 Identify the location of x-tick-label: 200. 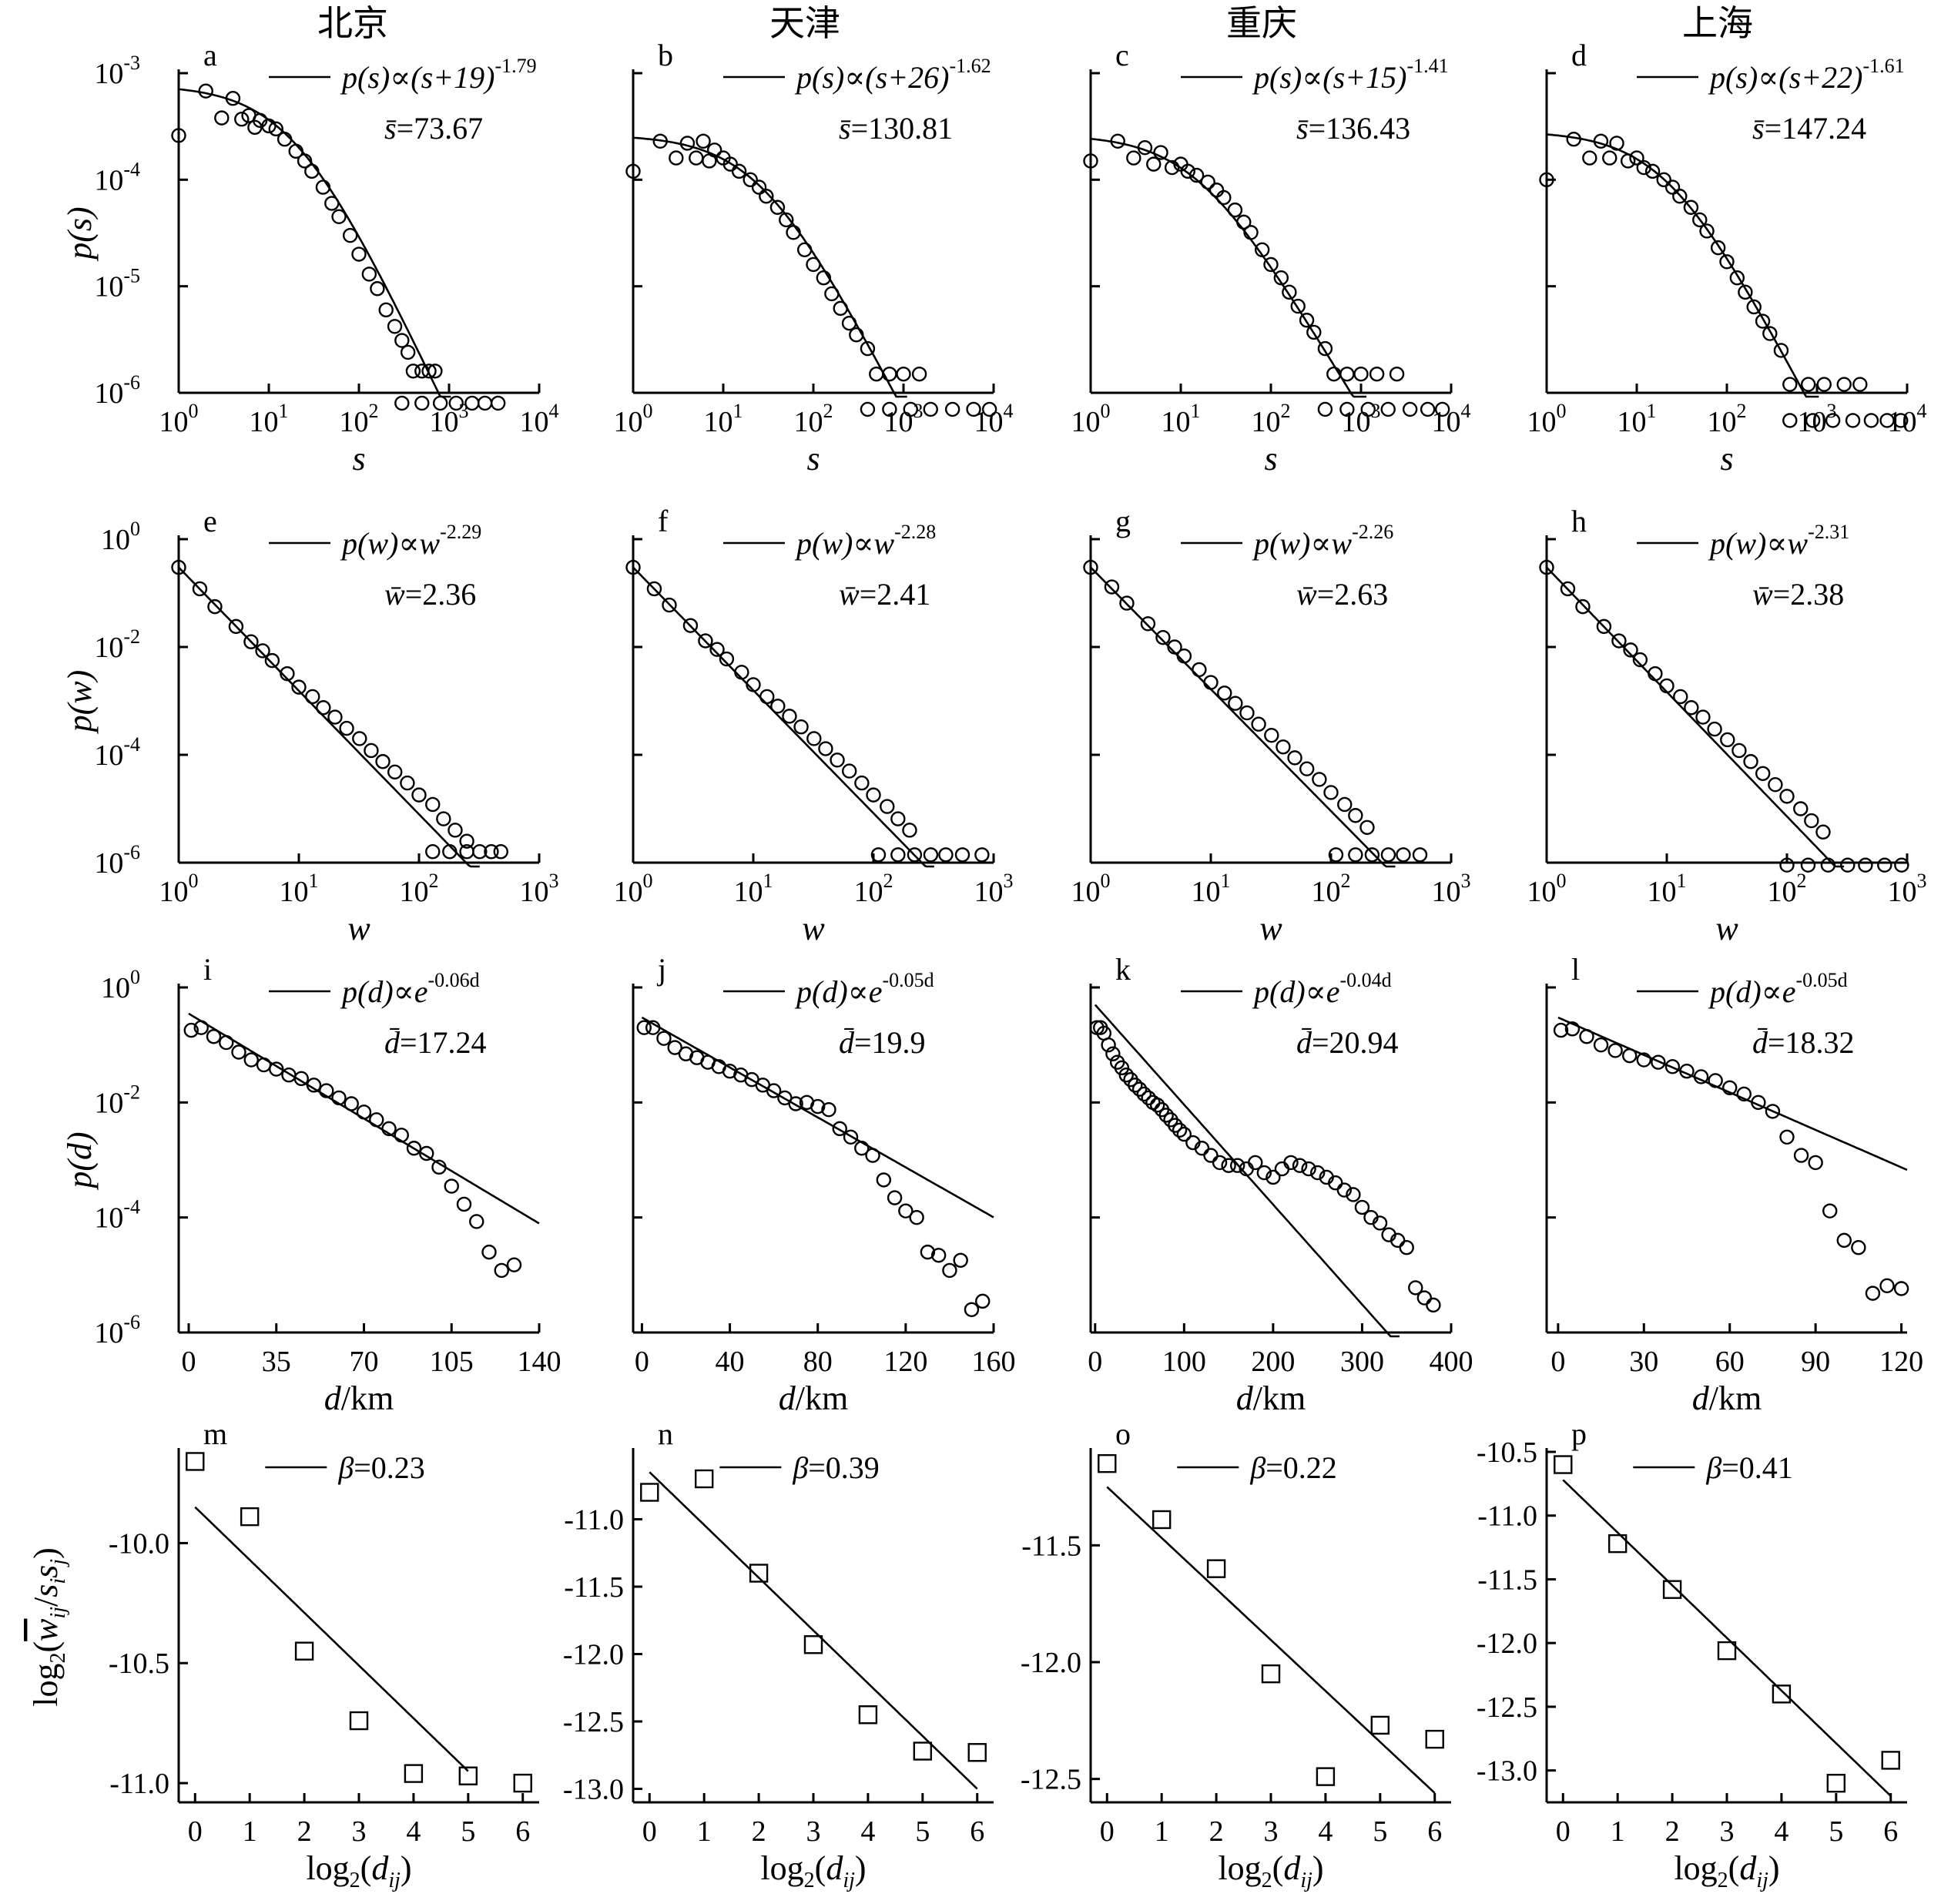
(1273, 1362).